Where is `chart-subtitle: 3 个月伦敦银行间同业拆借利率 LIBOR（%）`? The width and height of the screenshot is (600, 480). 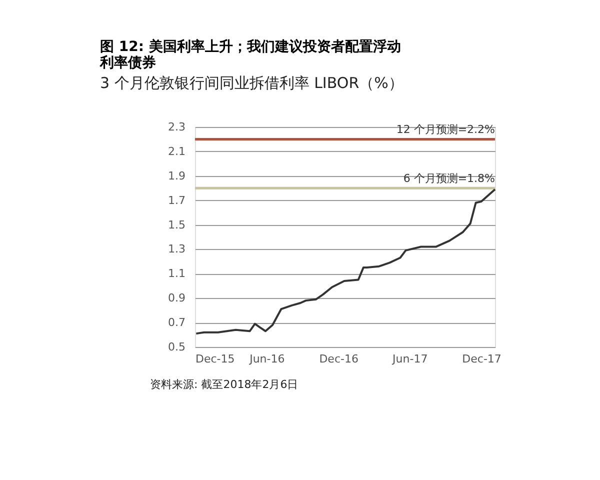
chart-subtitle: 3 个月伦敦银行间同业拆借利率 LIBOR（%） is located at coordinates (252, 83).